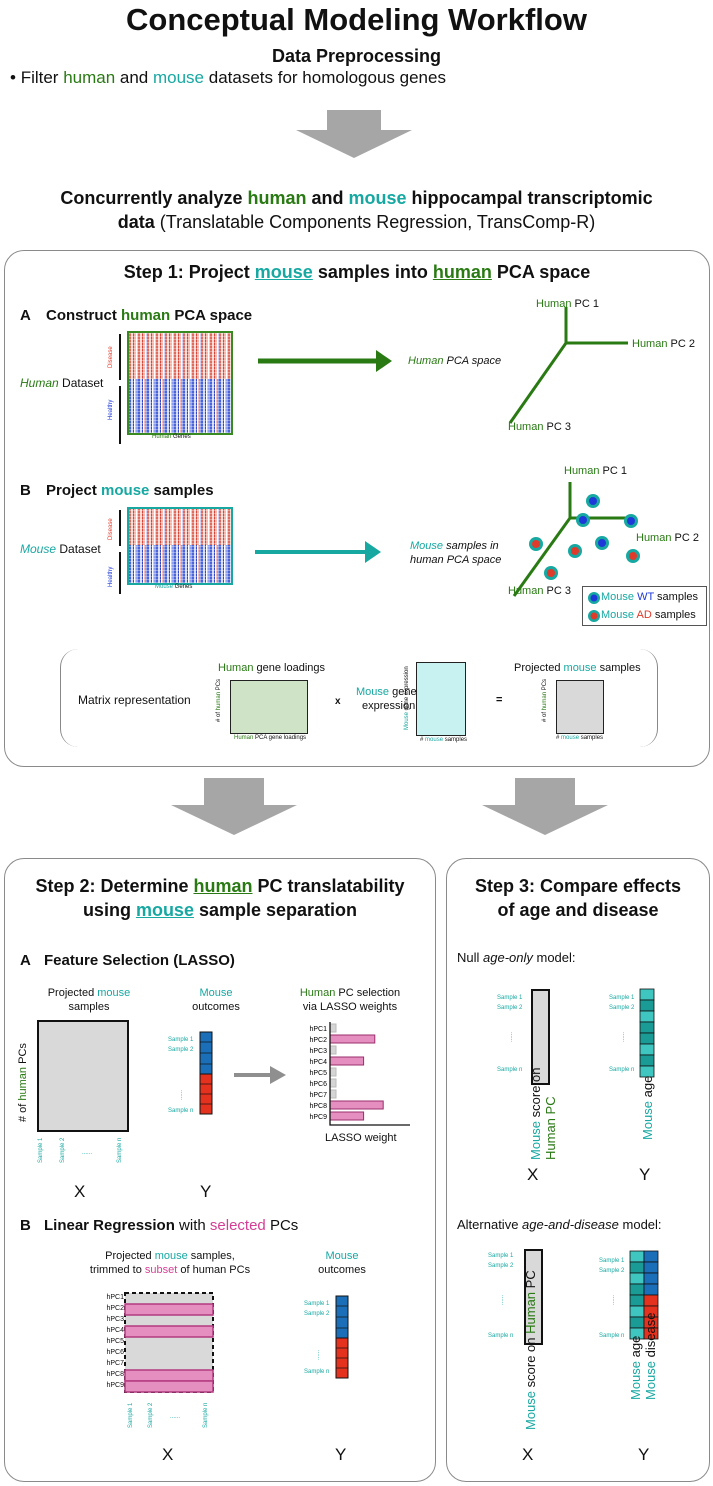  What do you see at coordinates (115, 1363) in the screenshot?
I see `pc-row-label: hPC7` at bounding box center [115, 1363].